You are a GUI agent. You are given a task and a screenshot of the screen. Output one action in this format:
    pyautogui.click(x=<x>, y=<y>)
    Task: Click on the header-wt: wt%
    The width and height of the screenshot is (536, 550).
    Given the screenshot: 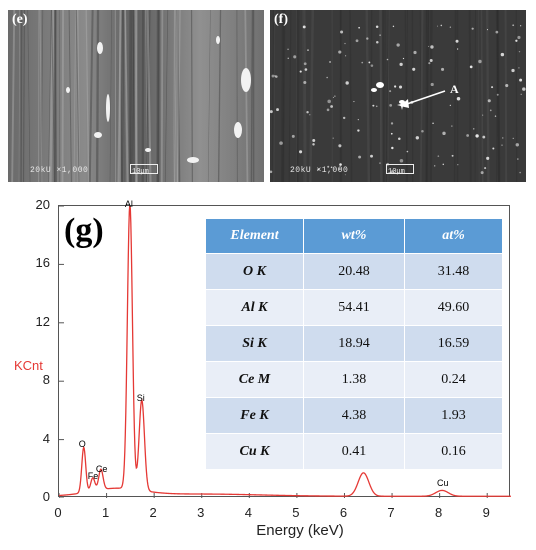 What is the action you would take?
    pyautogui.click(x=354, y=236)
    